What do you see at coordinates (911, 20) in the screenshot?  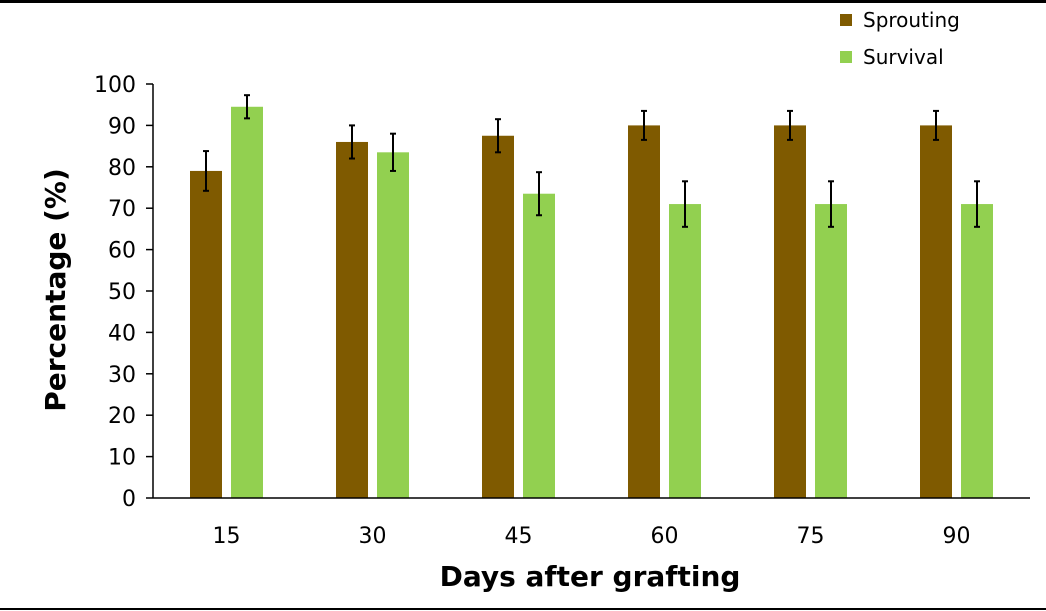 I see `legend-label-sprouting: Sprouting` at bounding box center [911, 20].